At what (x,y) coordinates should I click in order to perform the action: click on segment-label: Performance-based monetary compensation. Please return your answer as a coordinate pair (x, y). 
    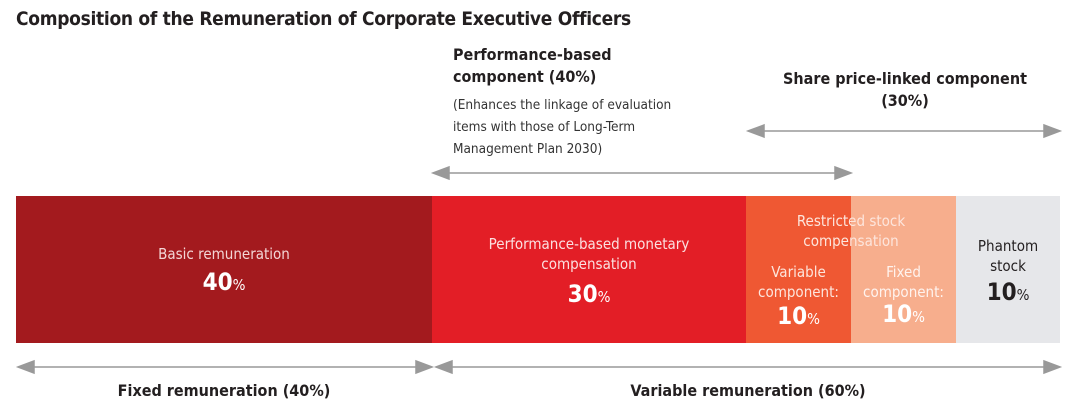
    Looking at the image, I should click on (589, 254).